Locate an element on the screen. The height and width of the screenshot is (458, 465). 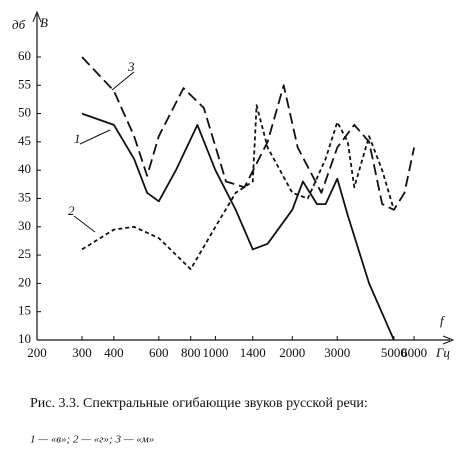
y-tick-label: 40 is located at coordinates (24, 168).